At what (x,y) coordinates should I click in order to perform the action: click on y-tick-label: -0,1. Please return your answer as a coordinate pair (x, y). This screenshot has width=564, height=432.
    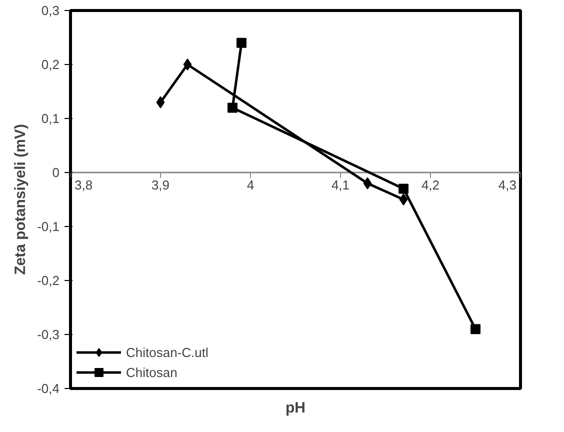
    Looking at the image, I should click on (48, 226).